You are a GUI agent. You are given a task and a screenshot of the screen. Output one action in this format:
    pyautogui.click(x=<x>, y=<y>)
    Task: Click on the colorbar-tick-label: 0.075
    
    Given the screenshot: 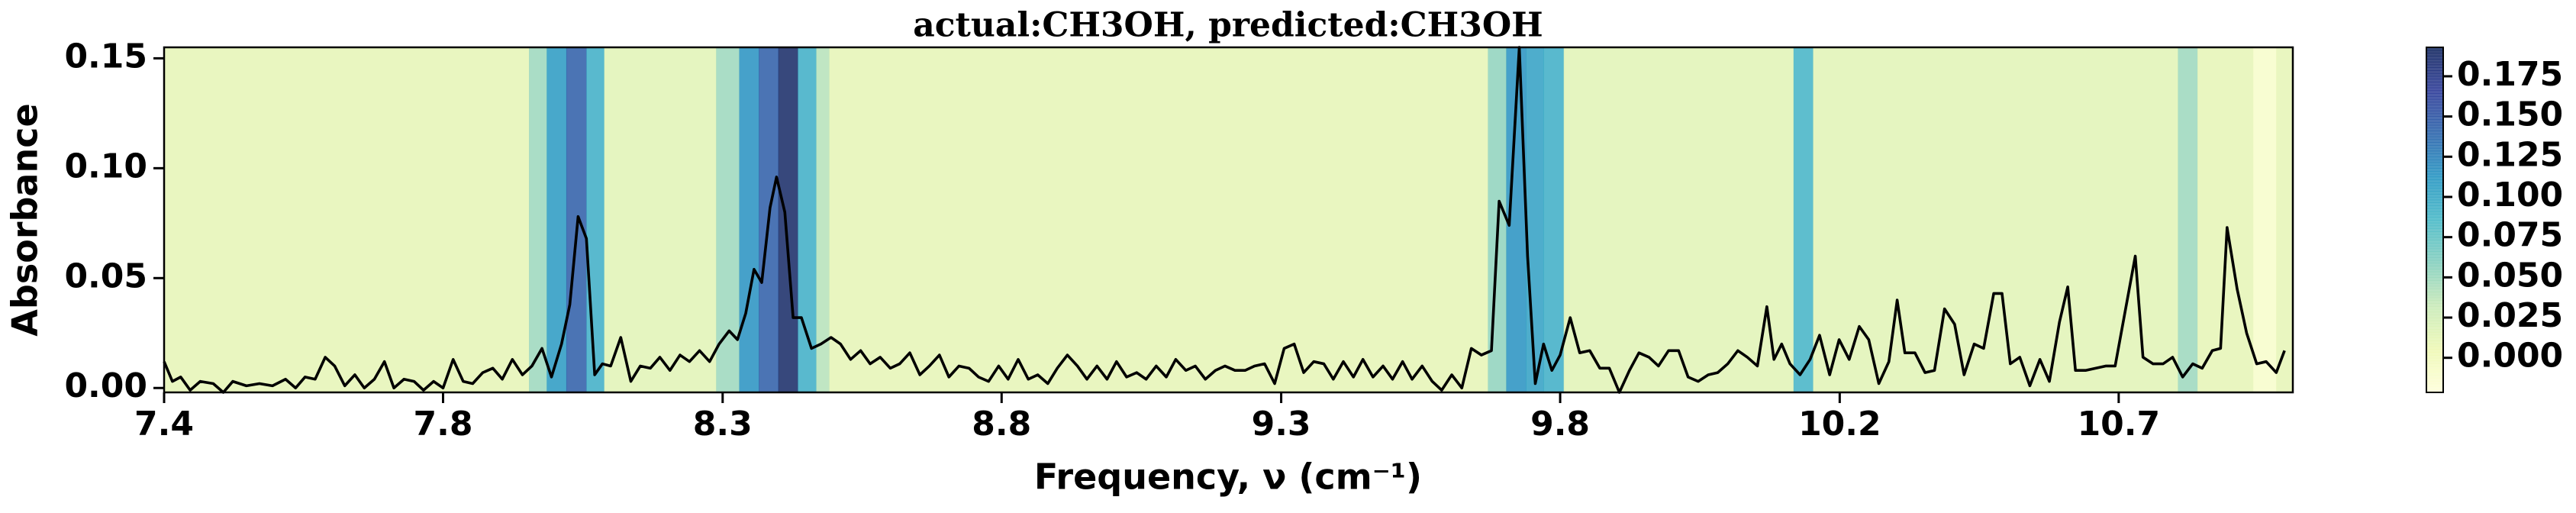 What is the action you would take?
    pyautogui.click(x=2510, y=235)
    